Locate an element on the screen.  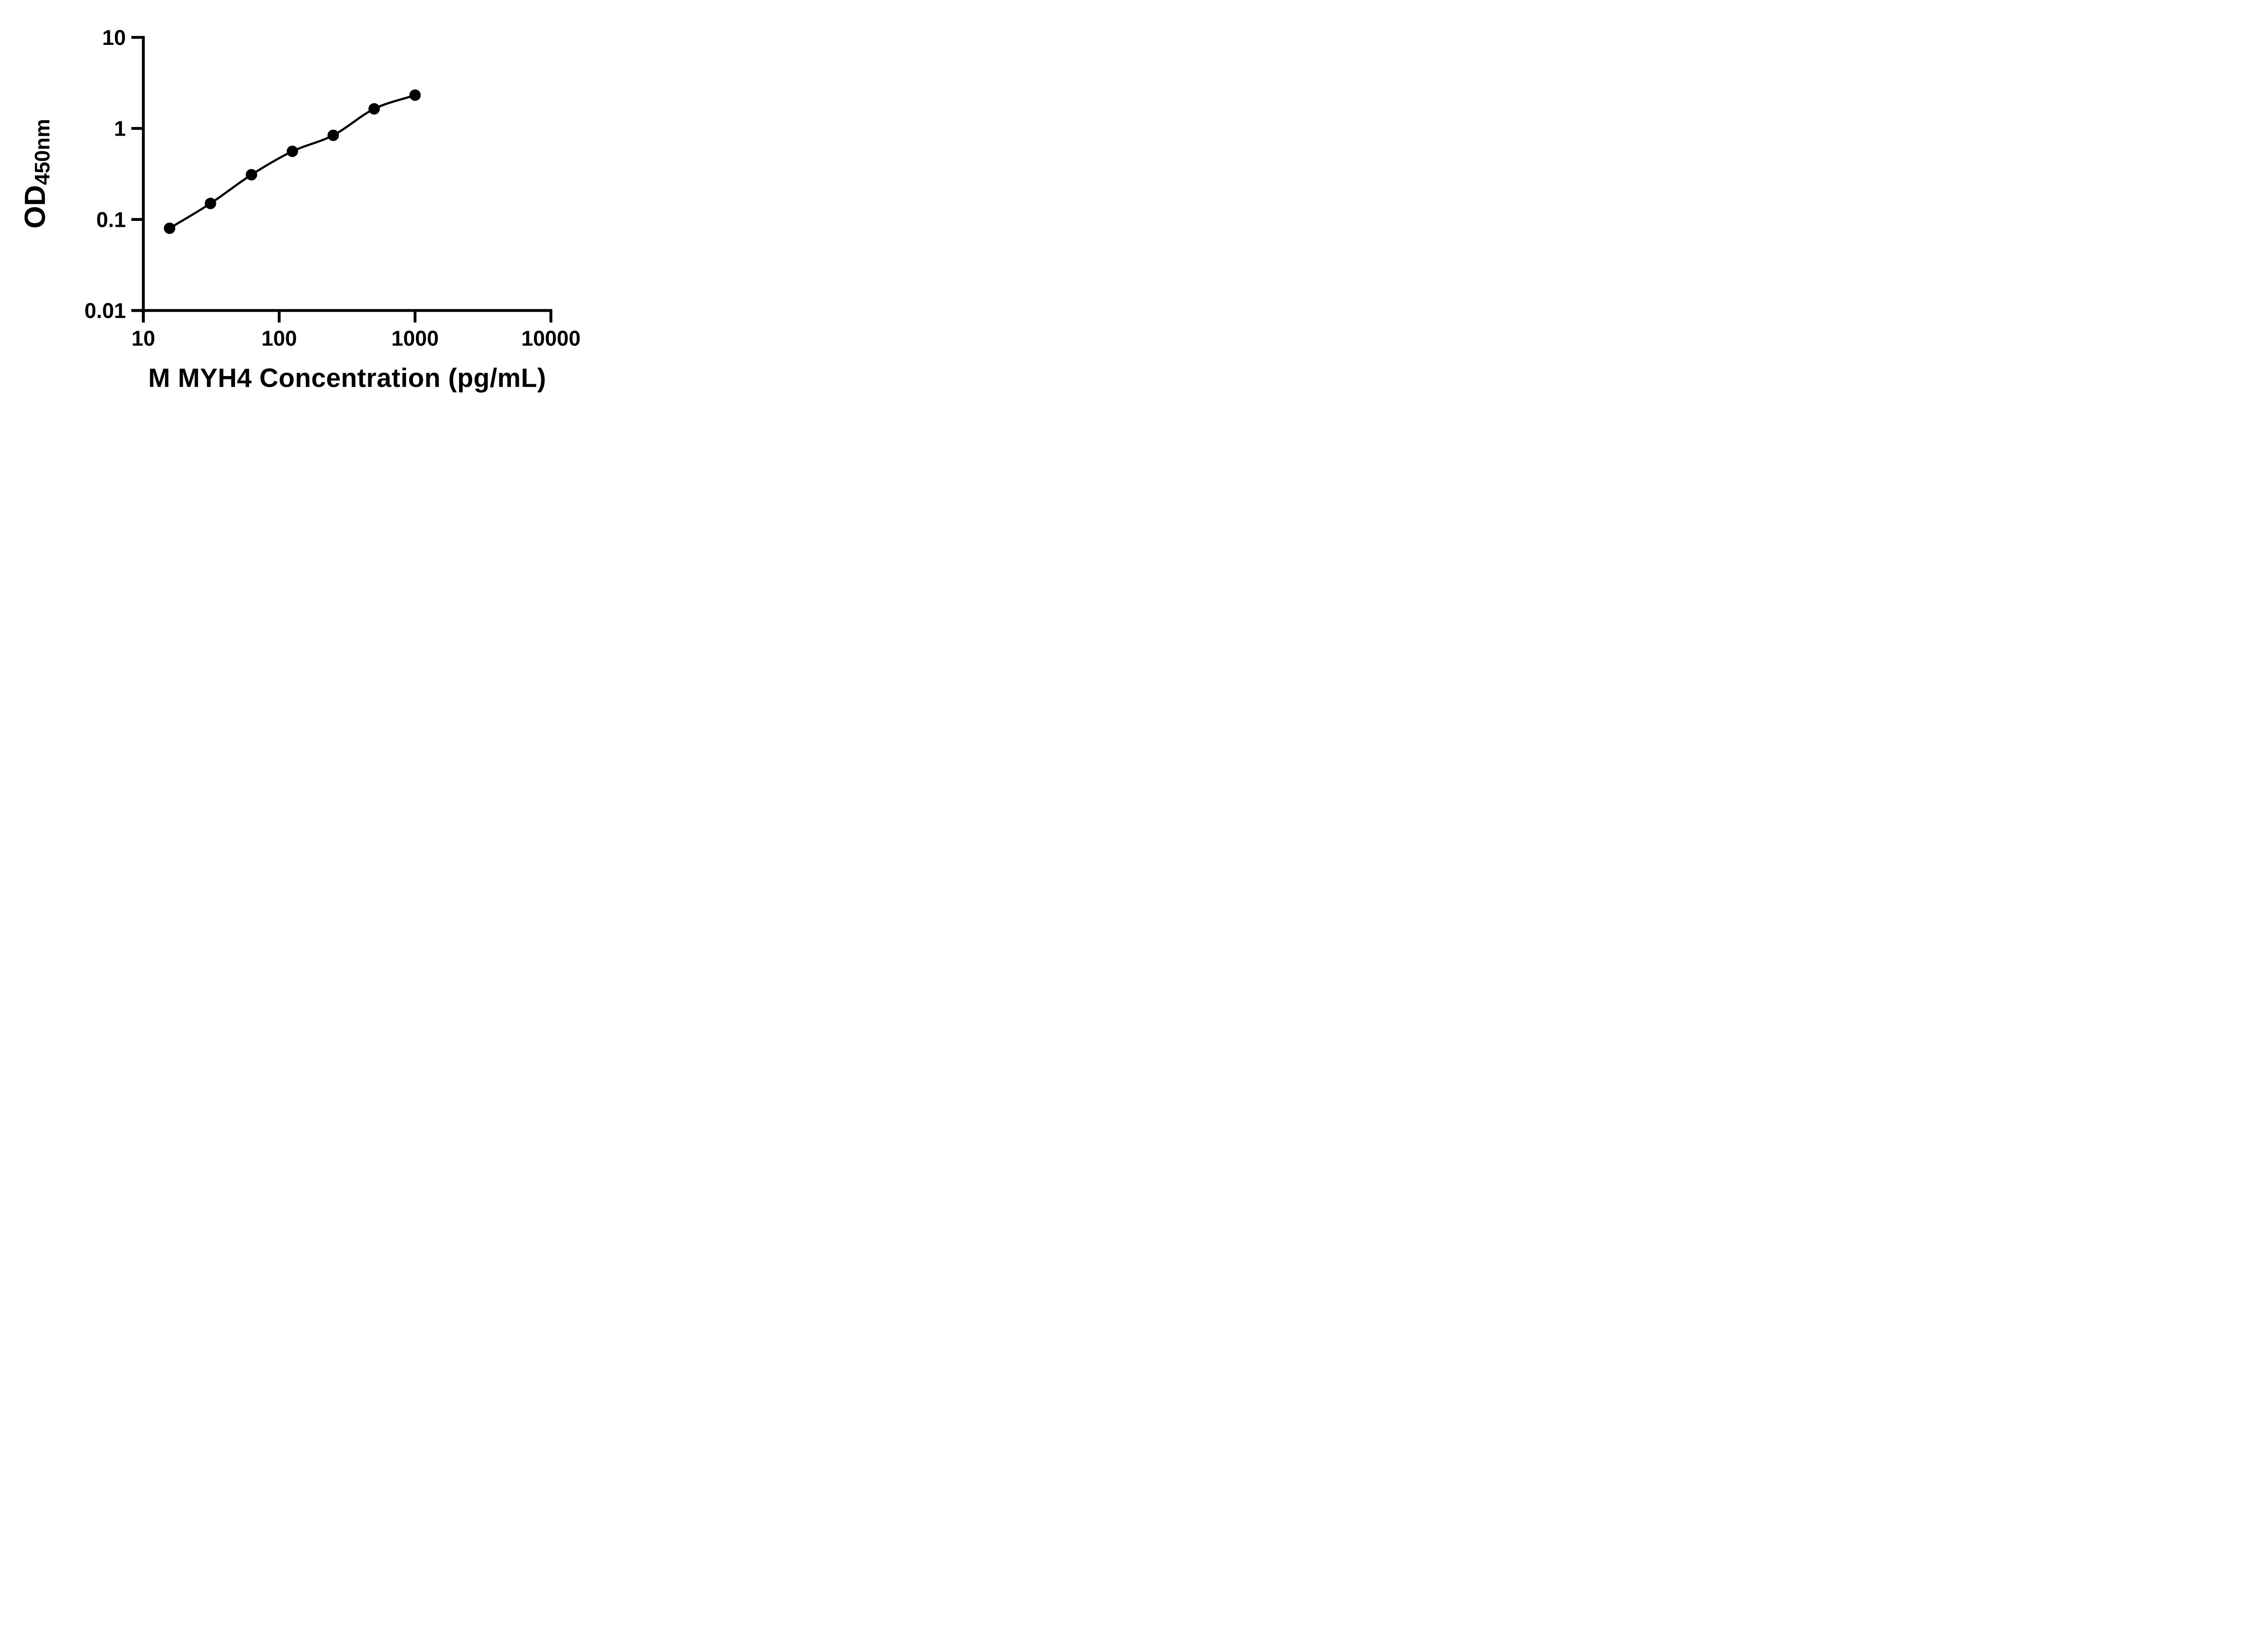
x-tick-label: 1000 is located at coordinates (415, 338).